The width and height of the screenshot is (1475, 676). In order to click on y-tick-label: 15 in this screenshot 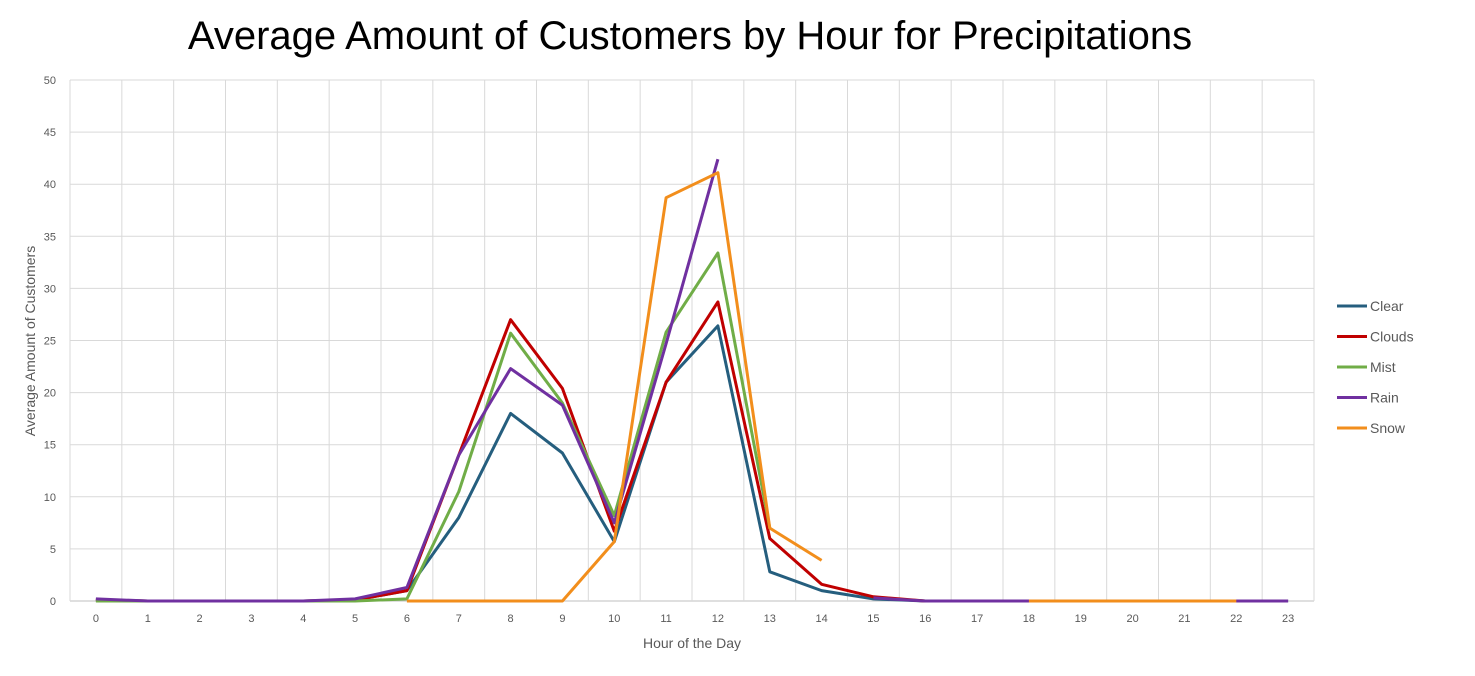, I will do `click(50, 446)`.